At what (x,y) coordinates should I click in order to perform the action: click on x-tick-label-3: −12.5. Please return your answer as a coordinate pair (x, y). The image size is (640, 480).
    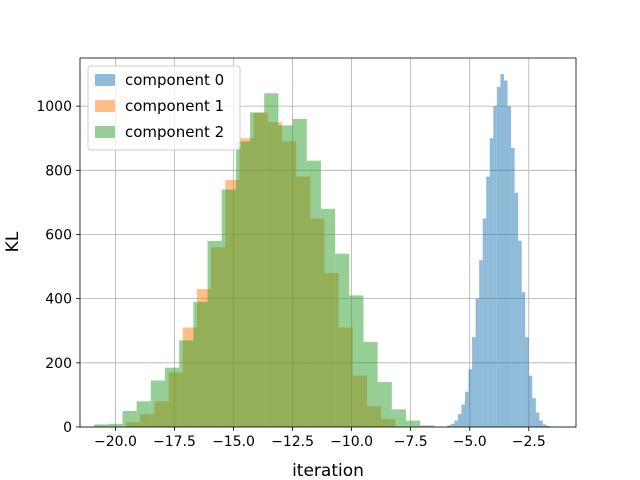
    Looking at the image, I should click on (292, 442).